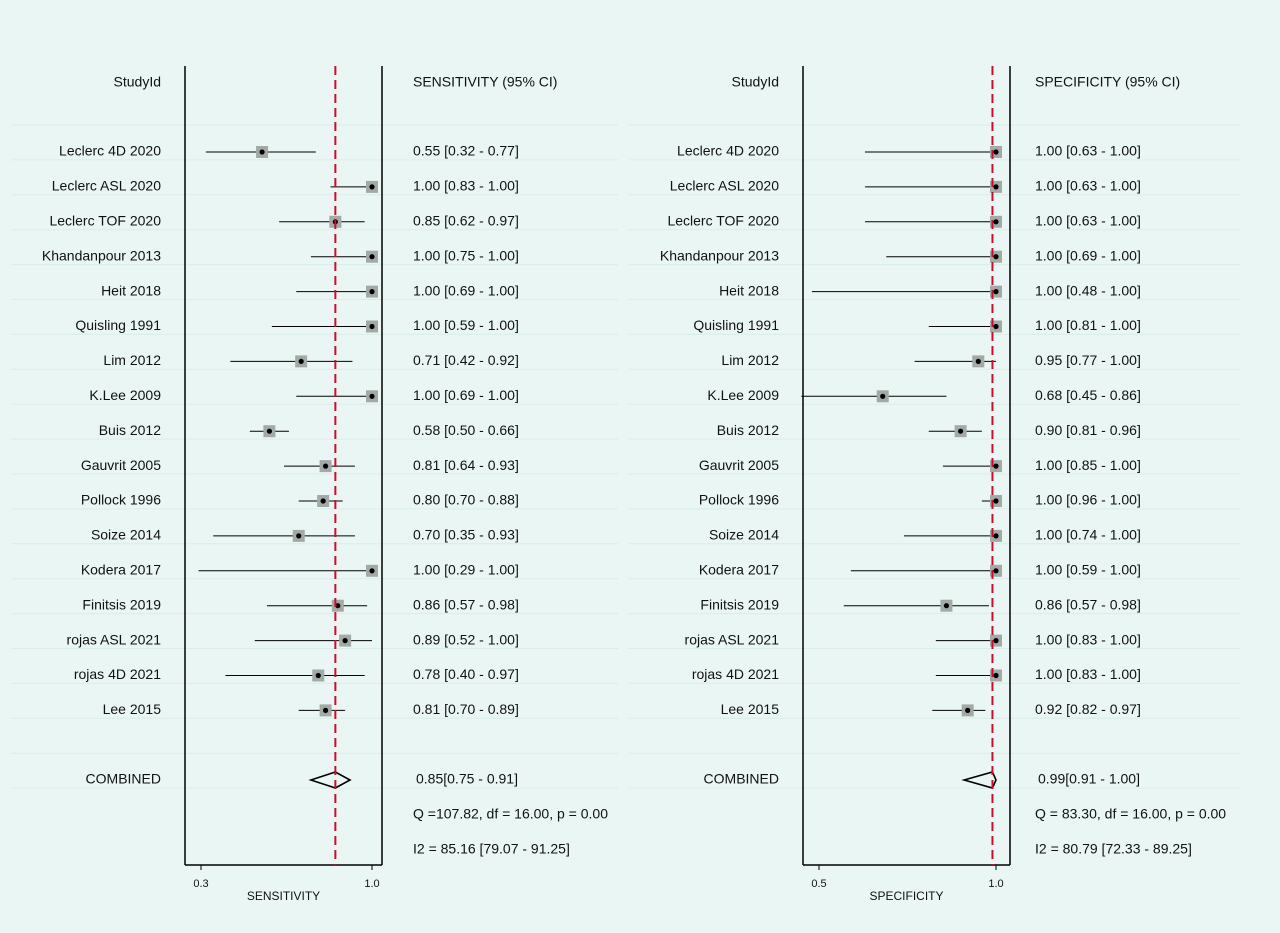  Describe the element at coordinates (121, 604) in the screenshot. I see `study-name: Finitsis 2019` at that location.